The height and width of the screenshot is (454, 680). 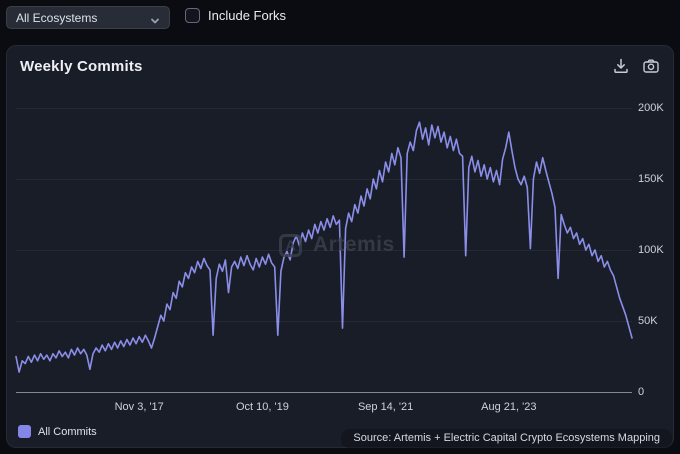 I want to click on legend-swatch-all-commits, so click(x=24, y=431).